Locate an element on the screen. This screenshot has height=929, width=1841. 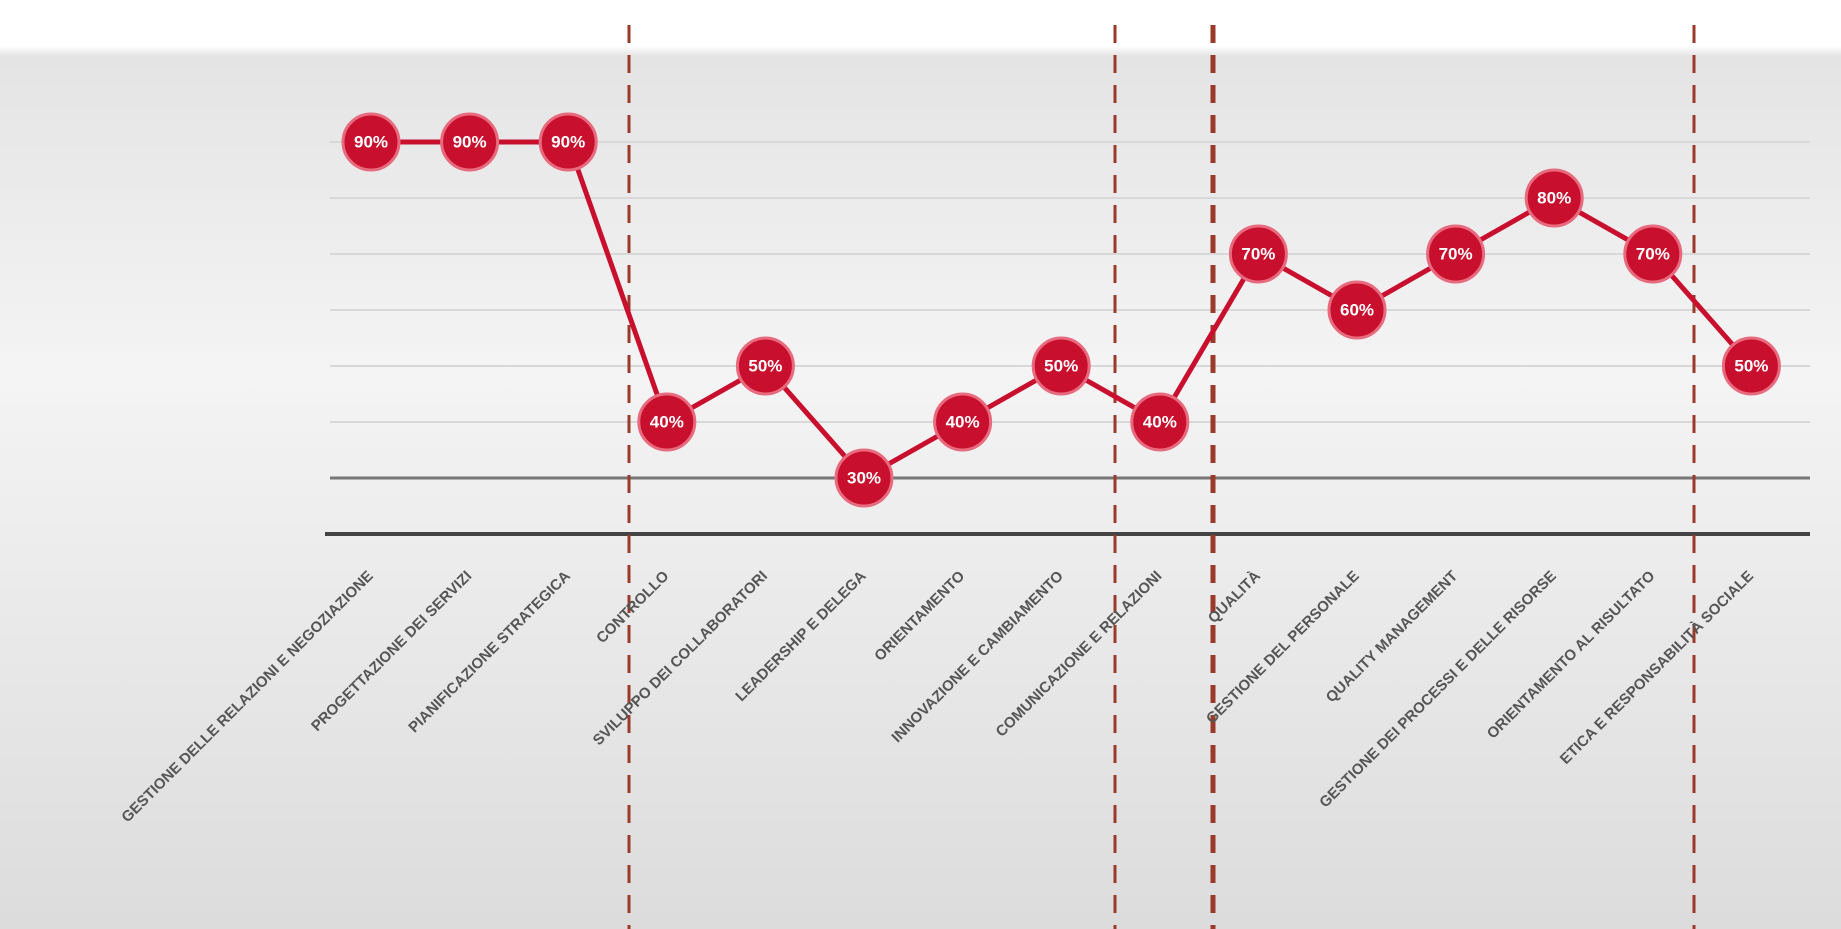
x-tick-label: ETICA E RESPONSABILITÀ SOCIALE is located at coordinates (1657, 668).